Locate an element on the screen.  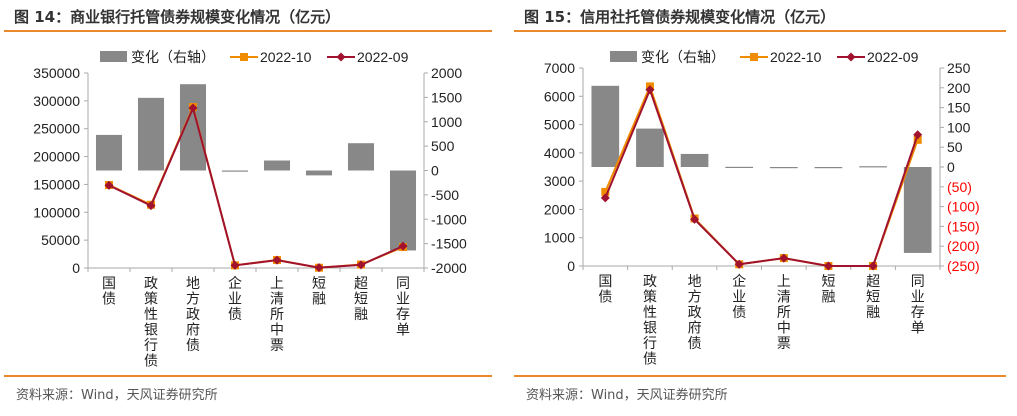
left-tick-label: 7000 is located at coordinates (559, 68).